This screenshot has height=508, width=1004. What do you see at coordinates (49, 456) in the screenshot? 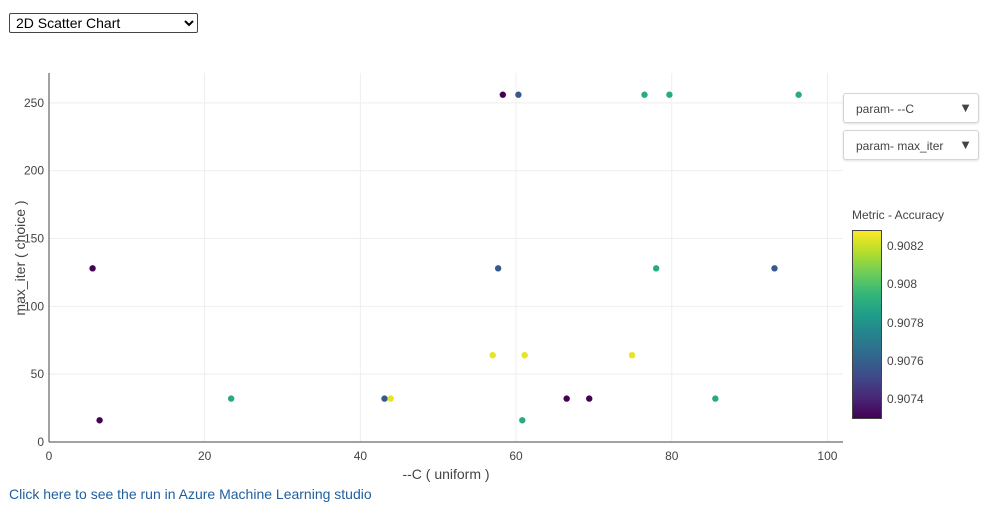
I see `x-tick-label: 0` at bounding box center [49, 456].